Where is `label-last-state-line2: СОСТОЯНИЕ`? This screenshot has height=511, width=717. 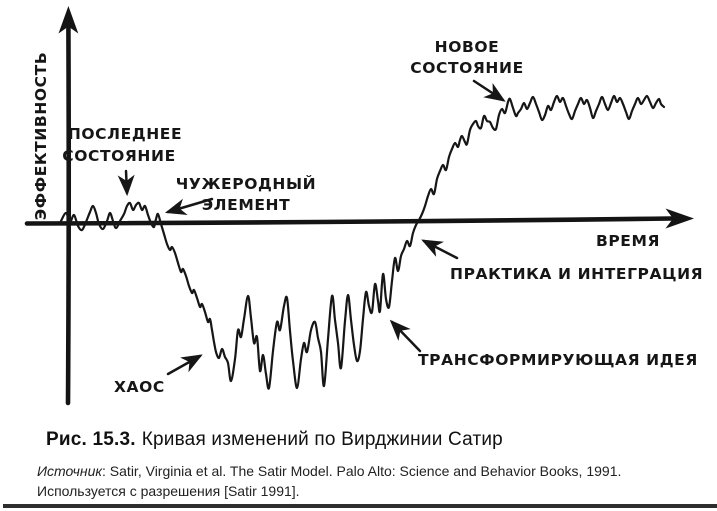 label-last-state-line2: СОСТОЯНИЕ is located at coordinates (119, 156).